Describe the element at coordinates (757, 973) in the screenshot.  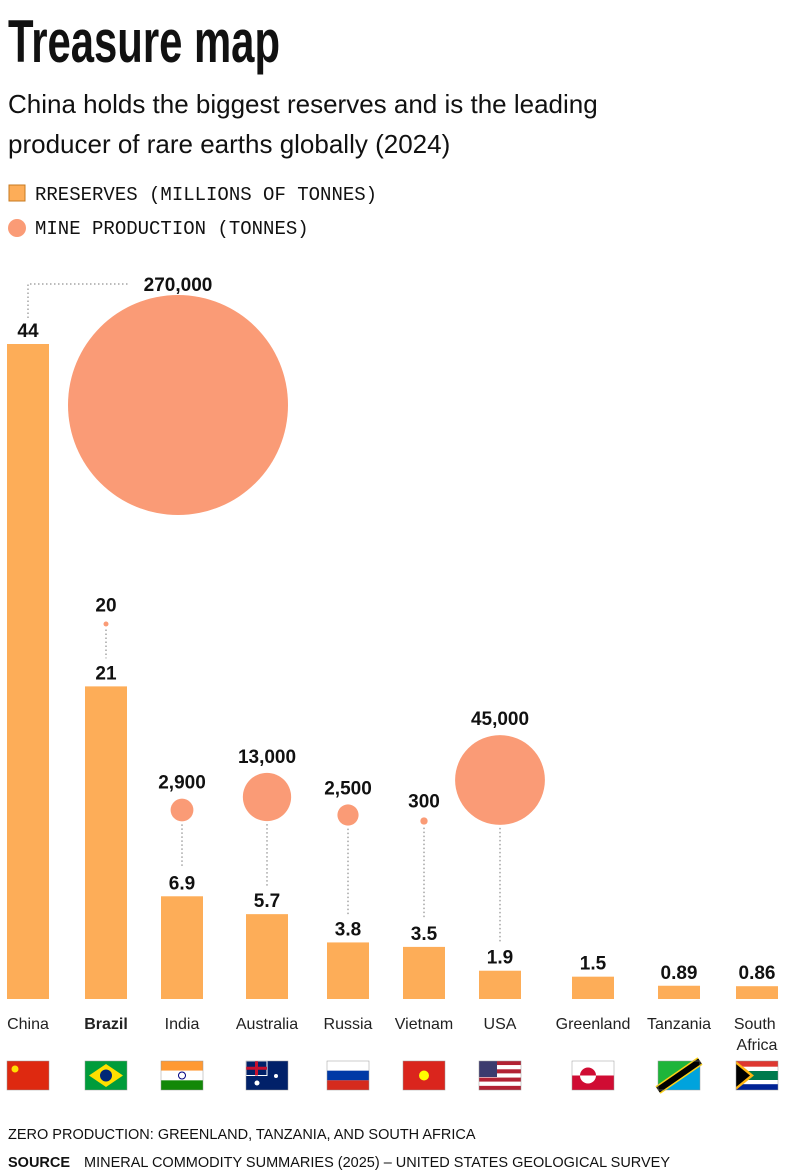
I see `bar-value-label: 0.86` at that location.